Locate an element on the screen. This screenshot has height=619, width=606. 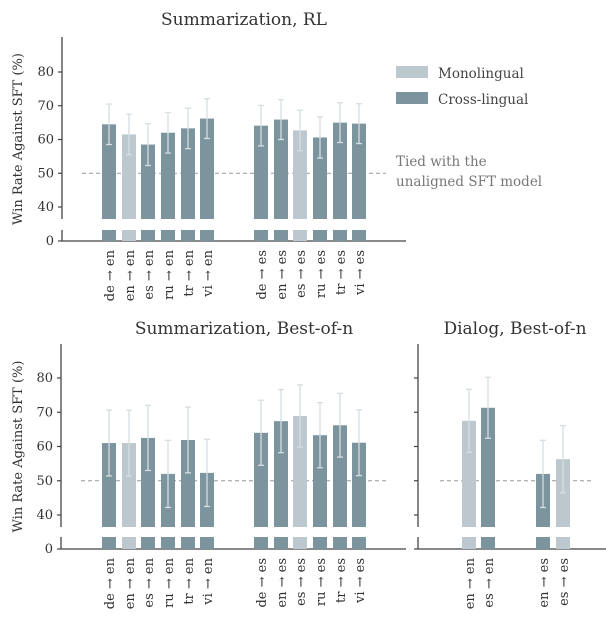
panel-title: Summarization, RL is located at coordinates (244, 20).